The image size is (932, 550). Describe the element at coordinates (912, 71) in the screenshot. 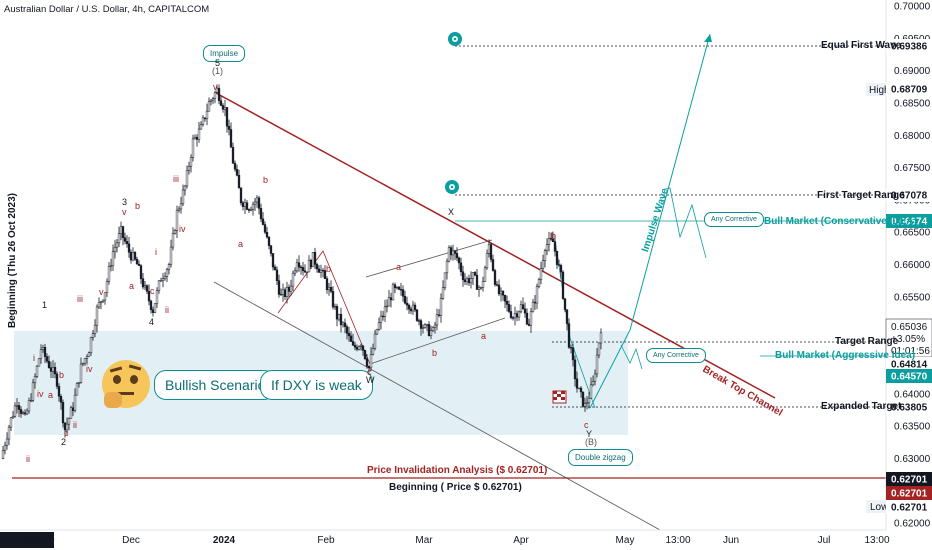

I see `y-tick-label: 0.69000` at that location.